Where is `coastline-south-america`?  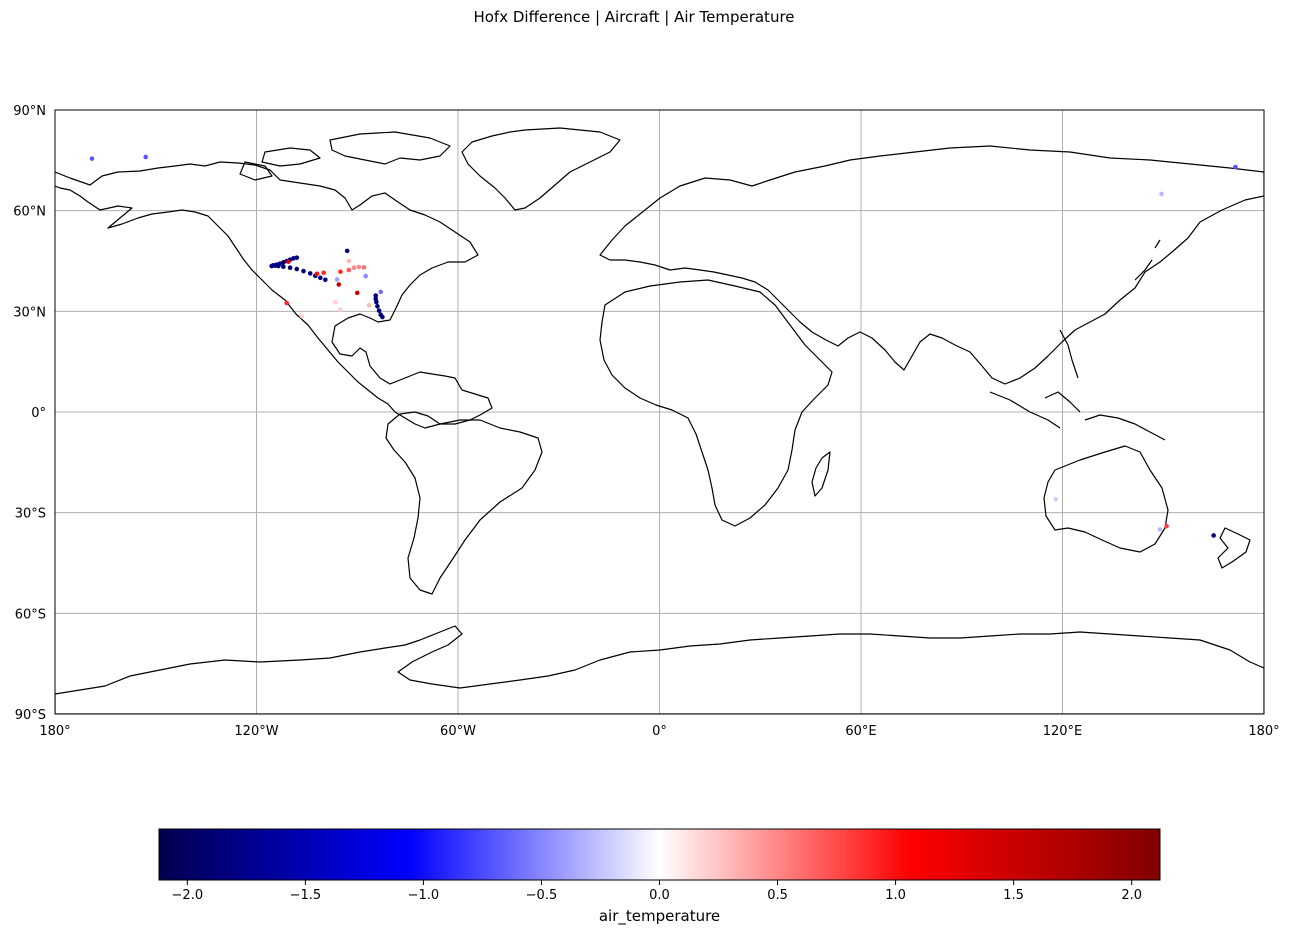
coastline-south-america is located at coordinates (464, 503).